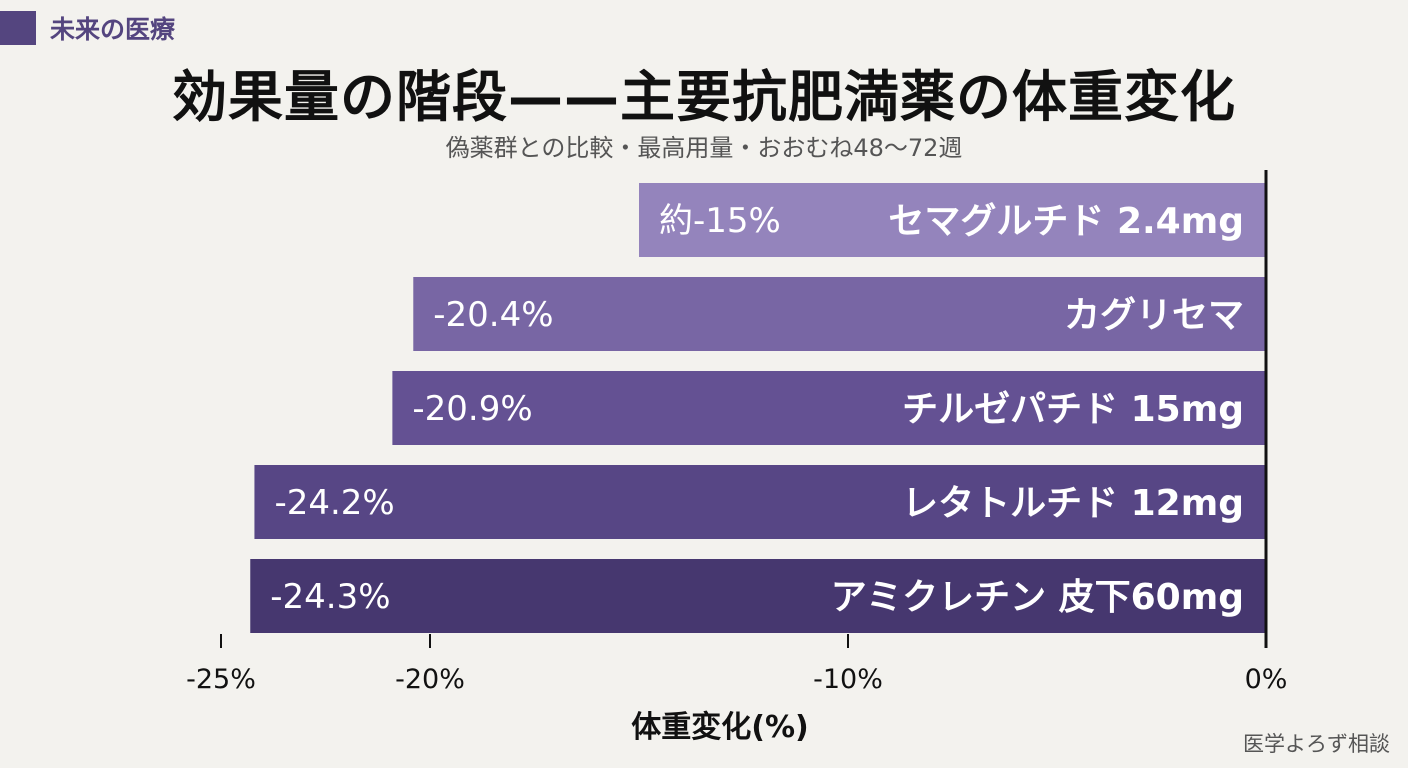  I want to click on bar-category-label: カグリセマ, so click(1154, 315).